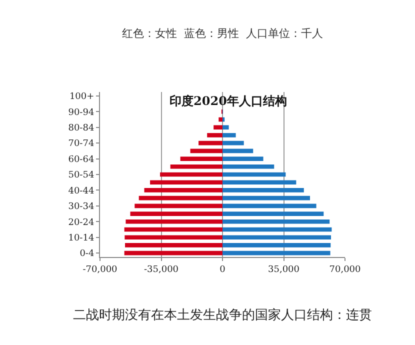  Describe the element at coordinates (81, 239) in the screenshot. I see `y-tick-label: 10-14` at that location.